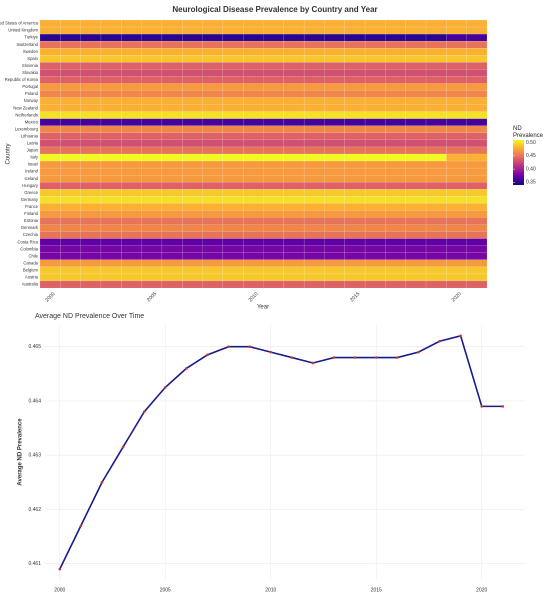  Describe the element at coordinates (30, 86) in the screenshot. I see `y-tick-label: Portugal` at that location.